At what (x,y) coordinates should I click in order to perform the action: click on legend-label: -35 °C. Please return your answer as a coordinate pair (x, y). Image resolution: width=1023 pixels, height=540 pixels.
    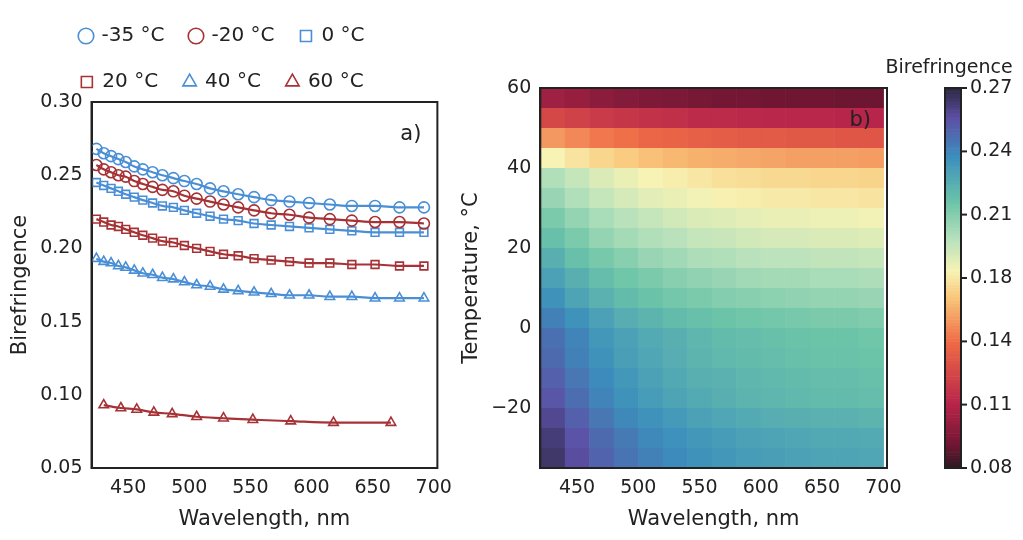
    Looking at the image, I should click on (133, 34).